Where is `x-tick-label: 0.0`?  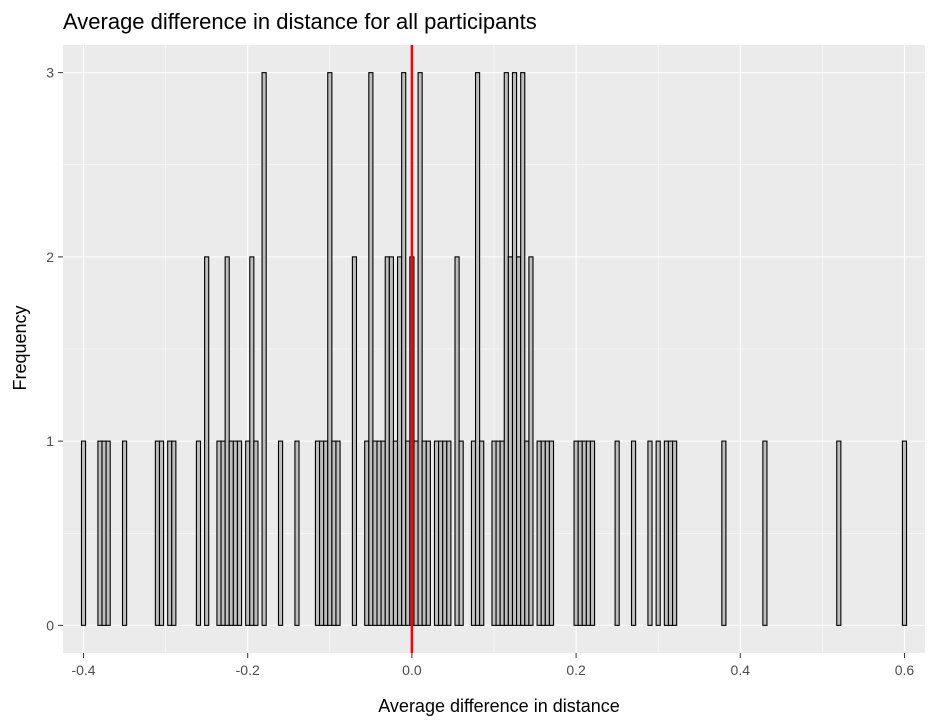
x-tick-label: 0.0 is located at coordinates (412, 670).